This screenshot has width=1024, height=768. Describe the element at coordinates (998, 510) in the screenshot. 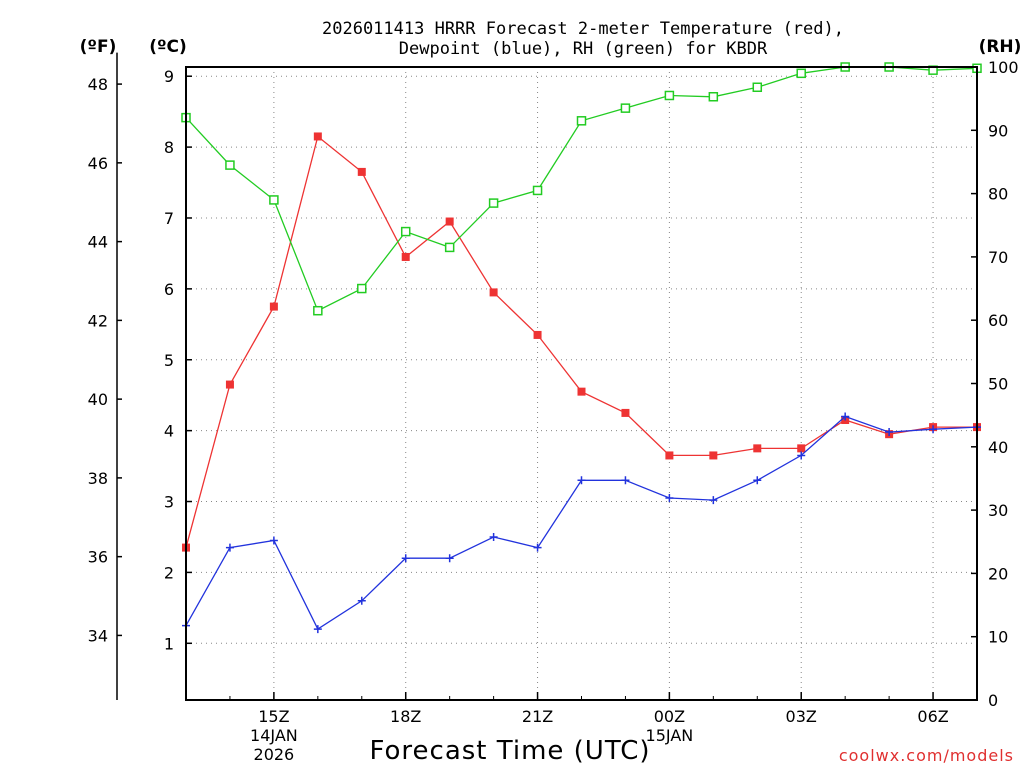

I see `rh-tick-label: 30` at that location.